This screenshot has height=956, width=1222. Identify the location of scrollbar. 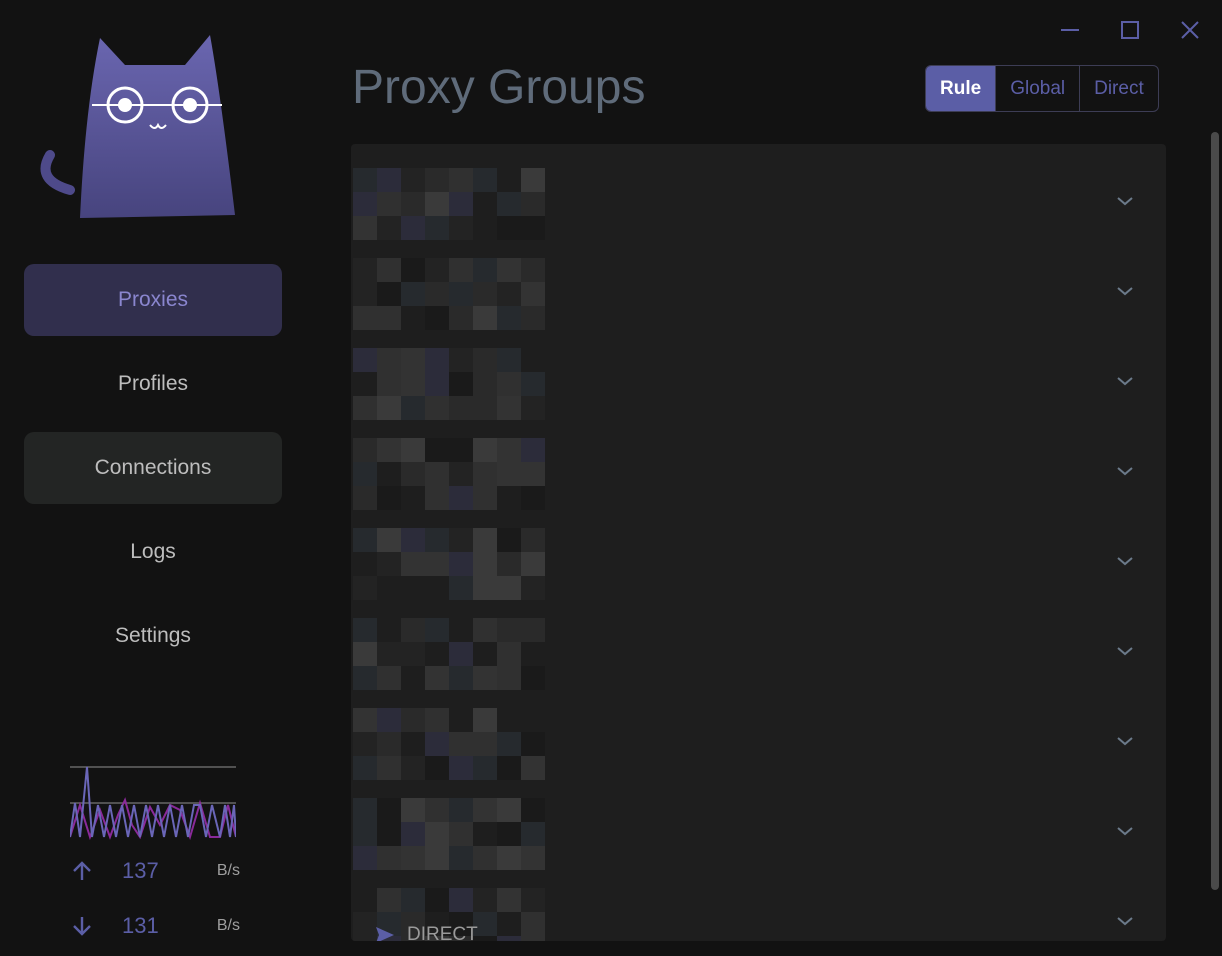
(1215, 511).